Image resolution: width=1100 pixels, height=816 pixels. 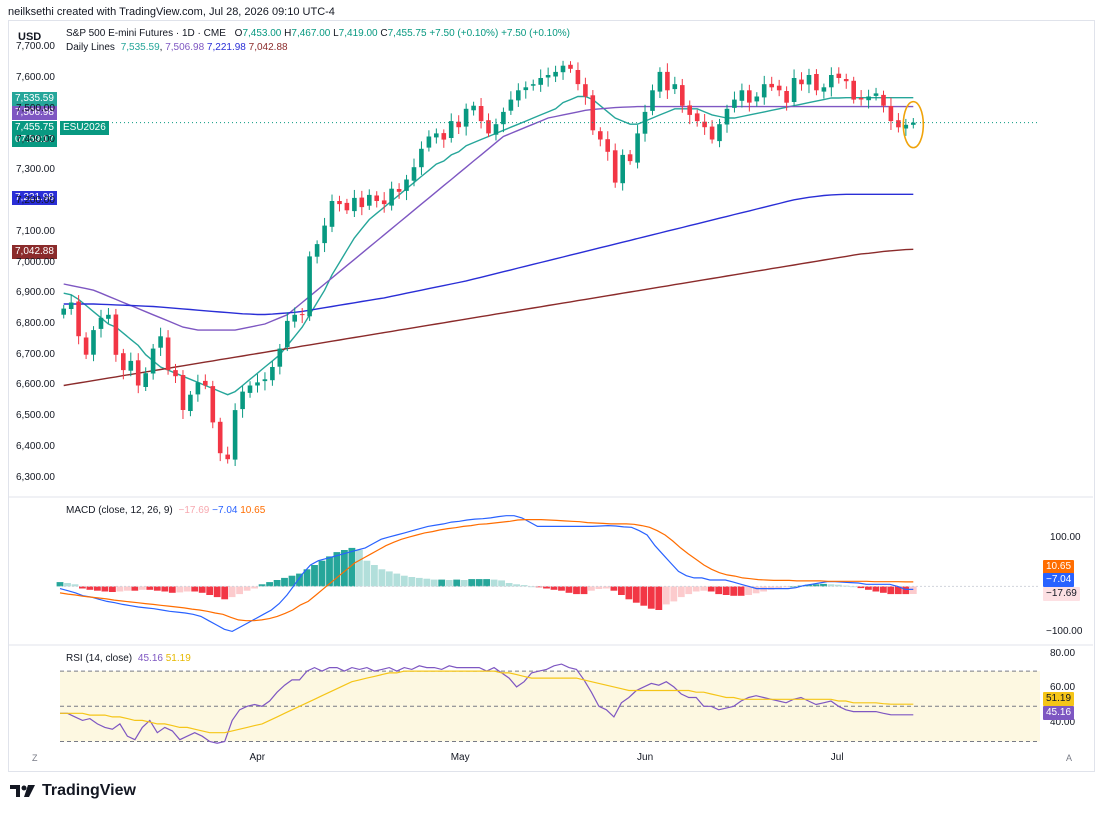 I want to click on currency-label: USD, so click(x=30, y=37).